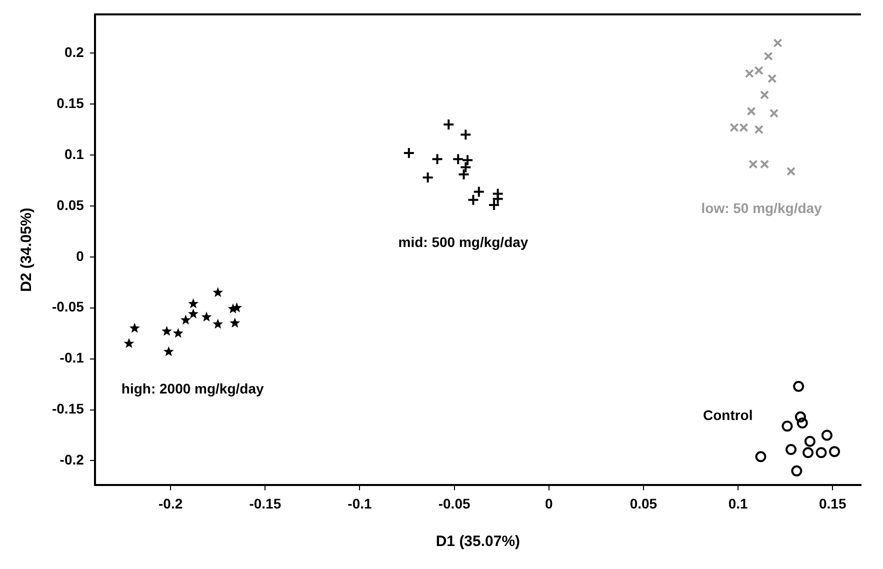 The width and height of the screenshot is (883, 569). I want to click on y-tick-label: -0.05, so click(68, 306).